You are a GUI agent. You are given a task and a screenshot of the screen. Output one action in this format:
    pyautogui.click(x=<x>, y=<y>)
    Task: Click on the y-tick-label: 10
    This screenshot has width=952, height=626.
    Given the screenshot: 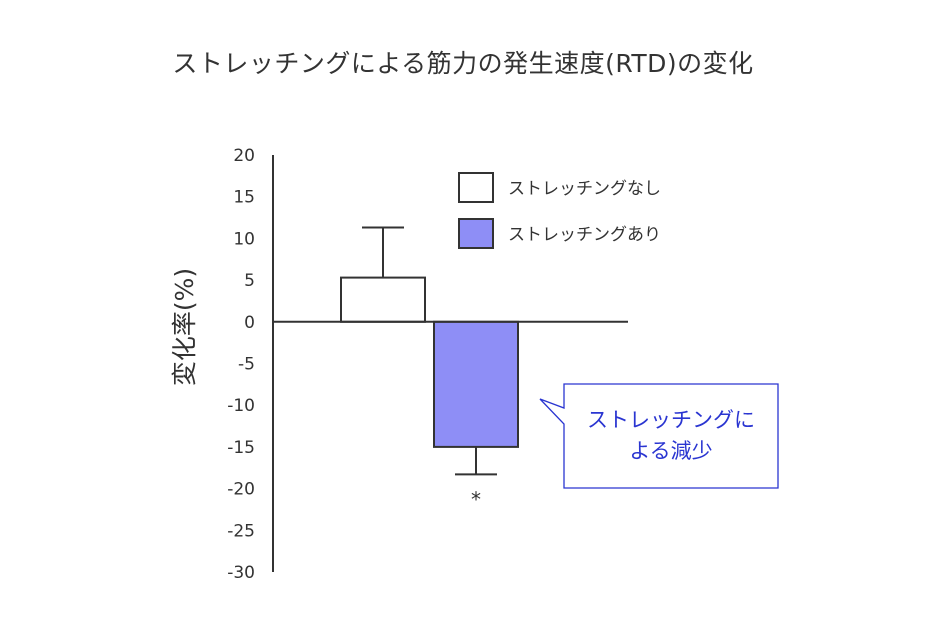 What is the action you would take?
    pyautogui.click(x=244, y=239)
    